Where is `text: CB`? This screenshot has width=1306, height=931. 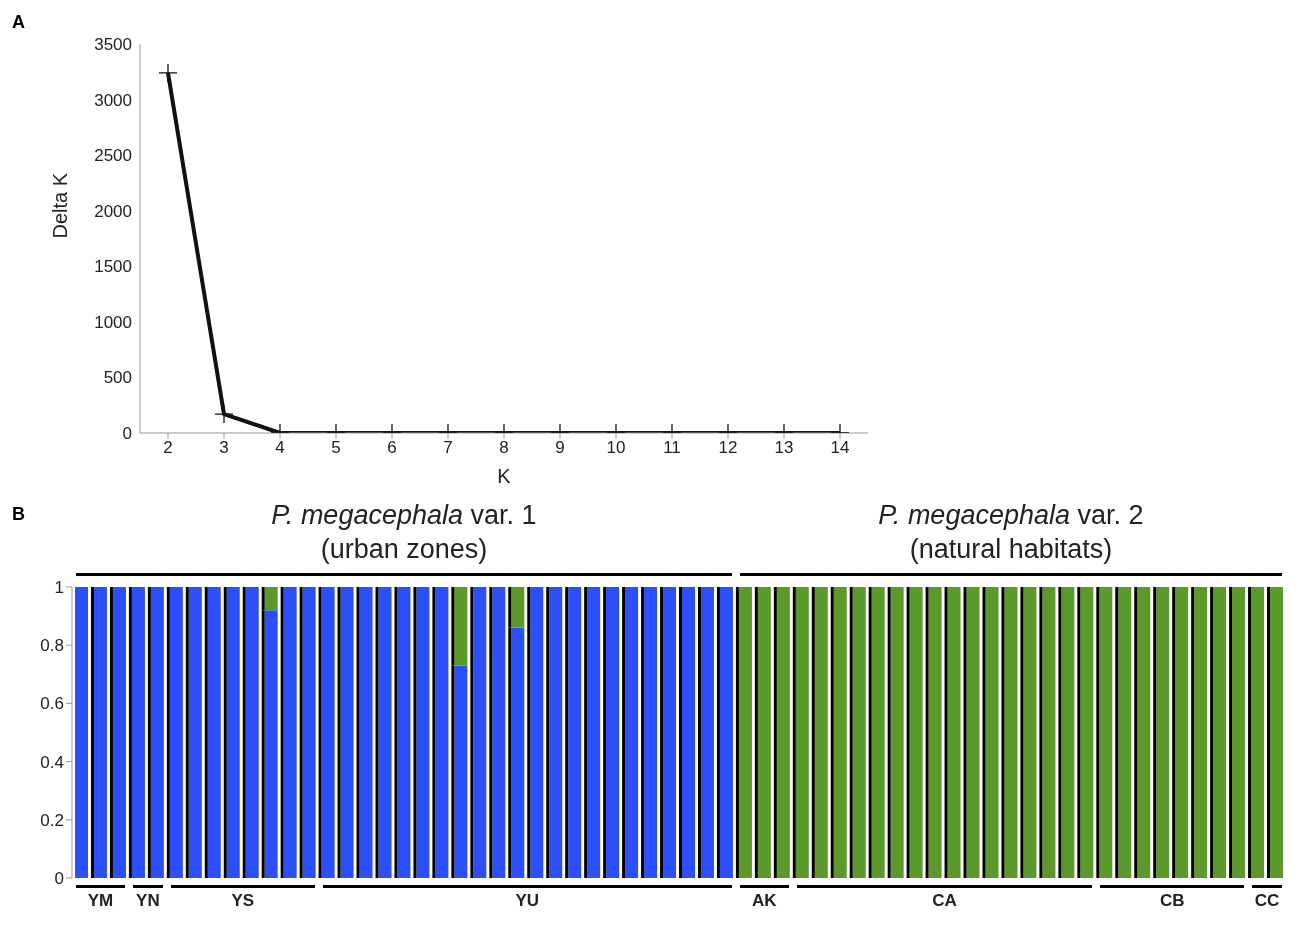
text: CB is located at coordinates (1172, 901).